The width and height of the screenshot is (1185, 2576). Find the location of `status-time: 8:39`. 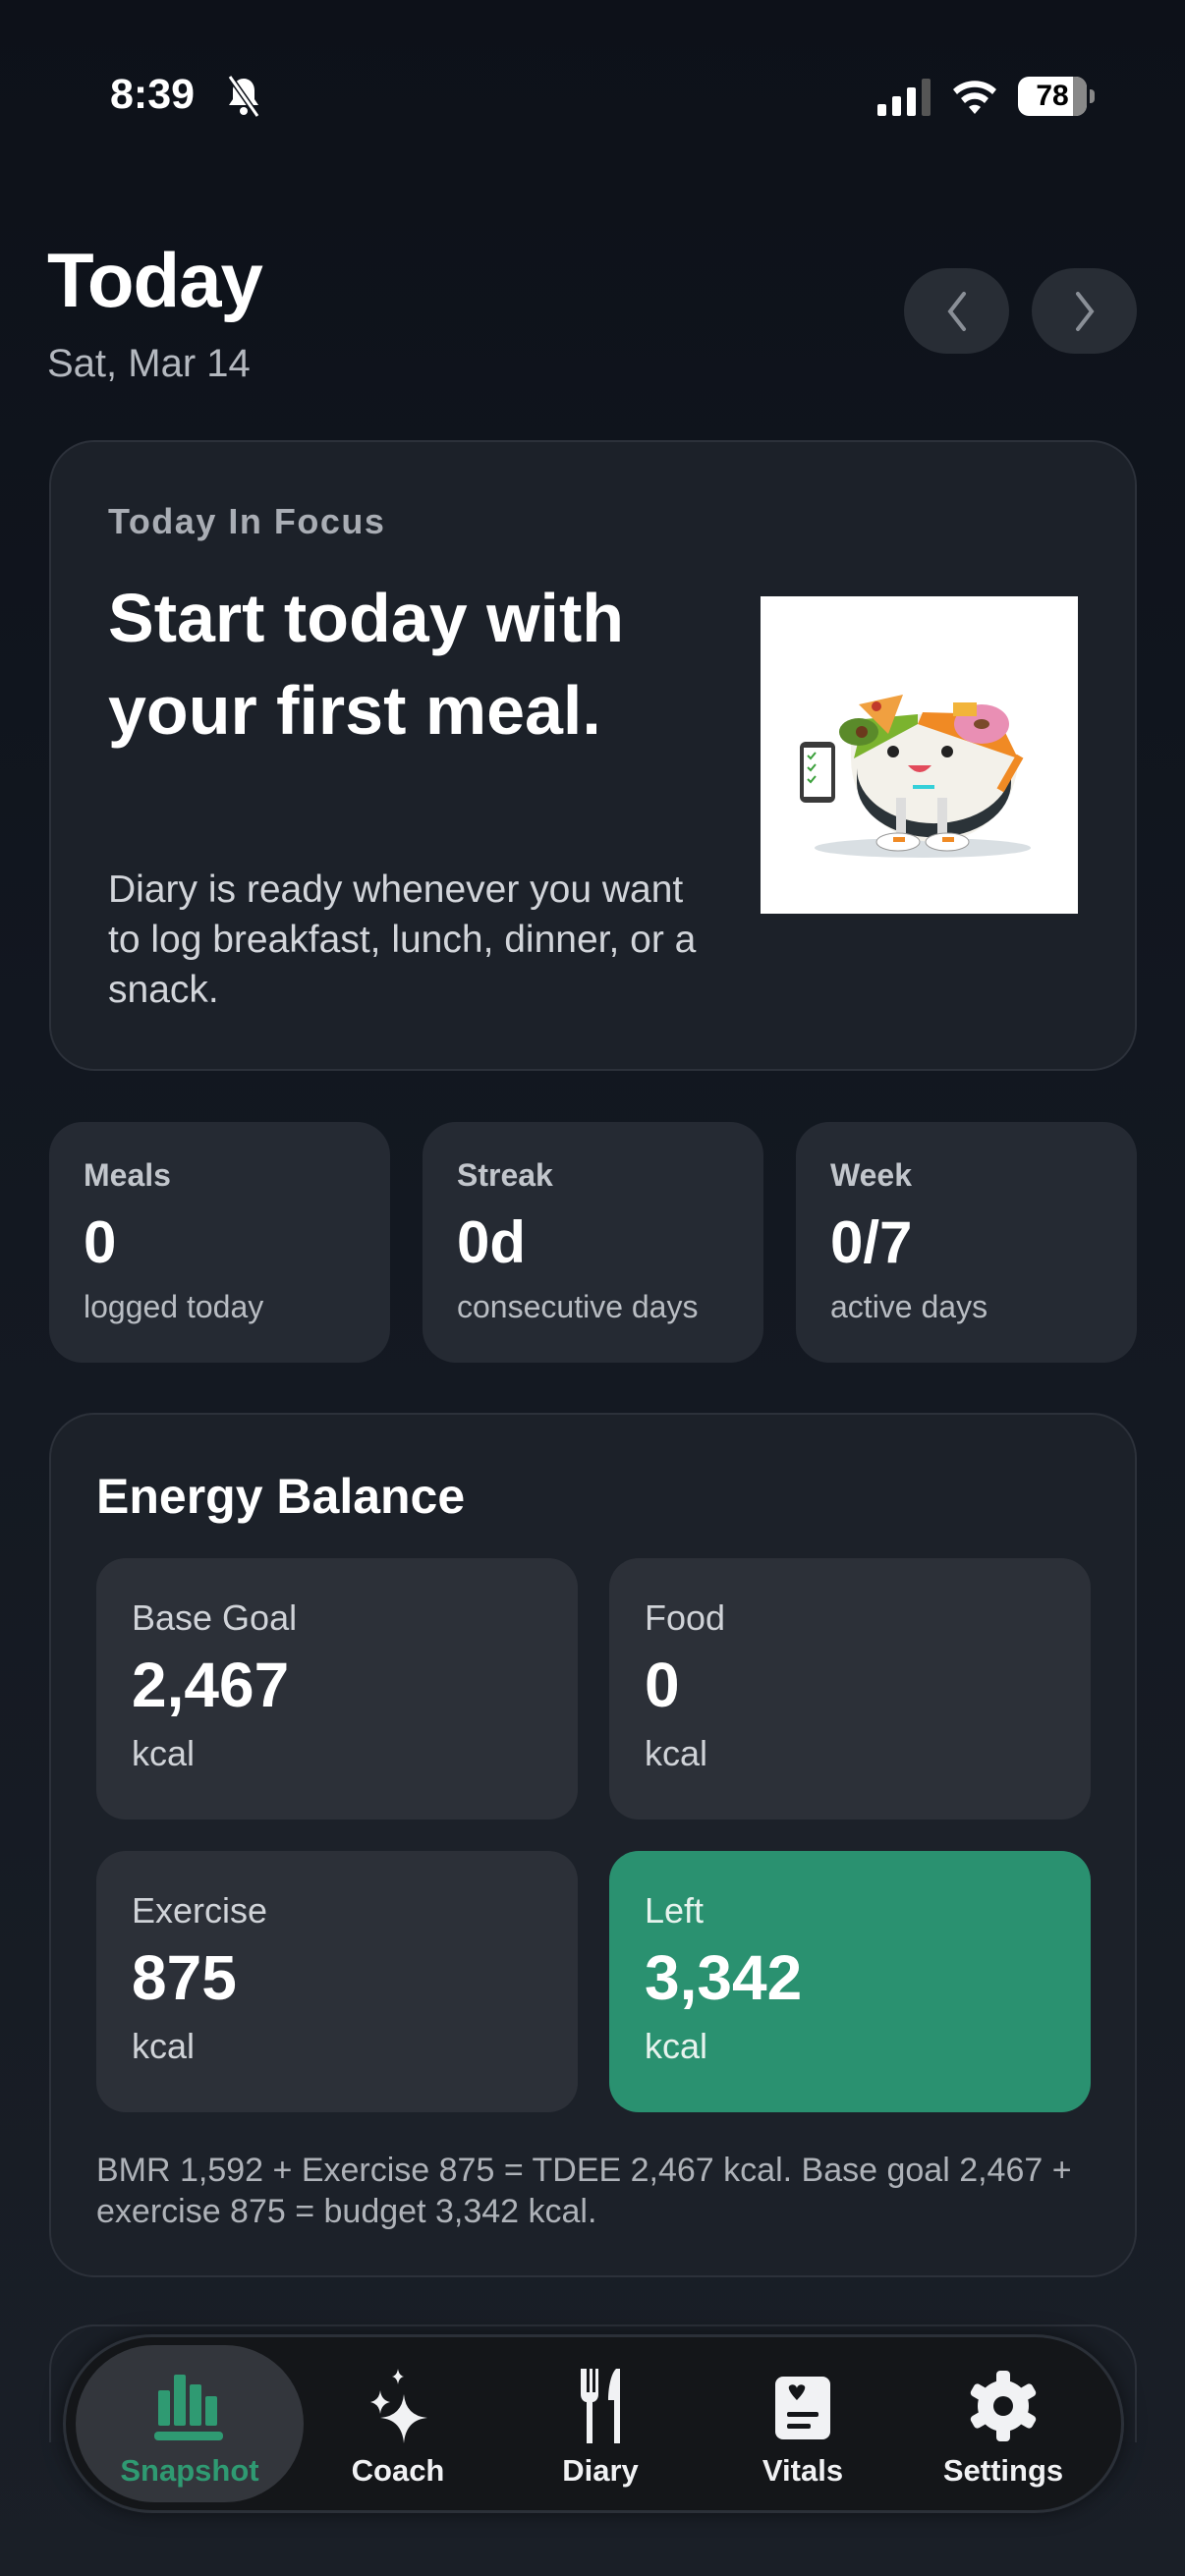

status-time: 8:39 is located at coordinates (153, 94).